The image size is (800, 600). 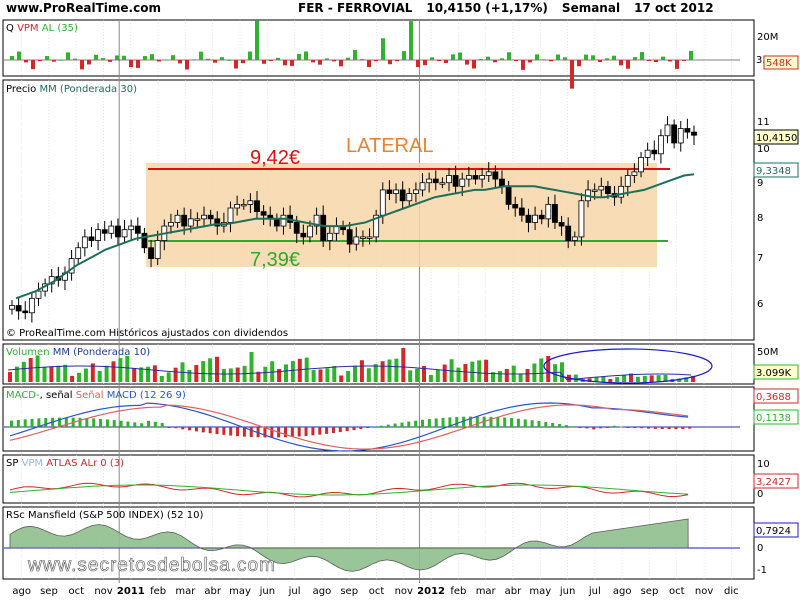 What do you see at coordinates (760, 494) in the screenshot?
I see `sp-axis-label: 0` at bounding box center [760, 494].